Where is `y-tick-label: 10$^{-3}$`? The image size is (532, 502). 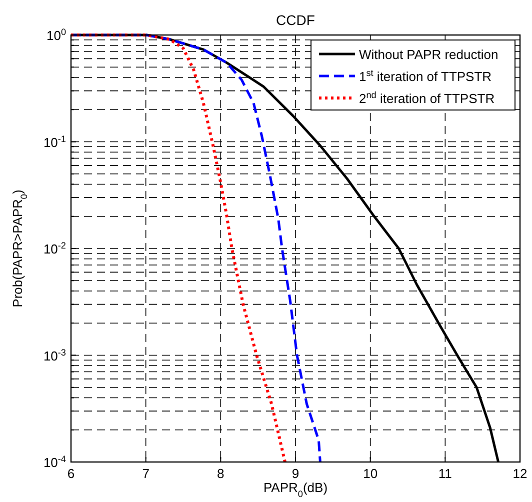 y-tick-label: 10$^{-3}$ is located at coordinates (54, 355).